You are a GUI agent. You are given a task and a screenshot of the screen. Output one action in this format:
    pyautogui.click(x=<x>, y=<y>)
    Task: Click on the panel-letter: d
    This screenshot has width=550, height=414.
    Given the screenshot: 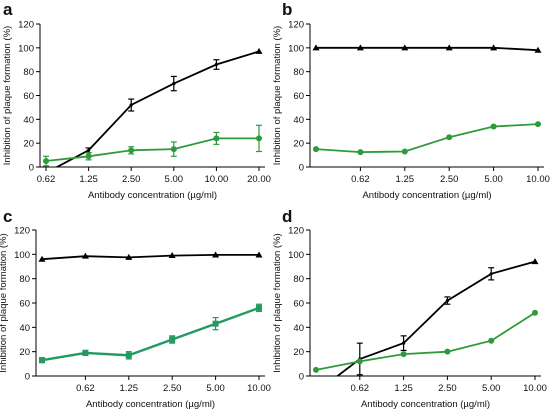 What is the action you would take?
    pyautogui.click(x=287, y=216)
    